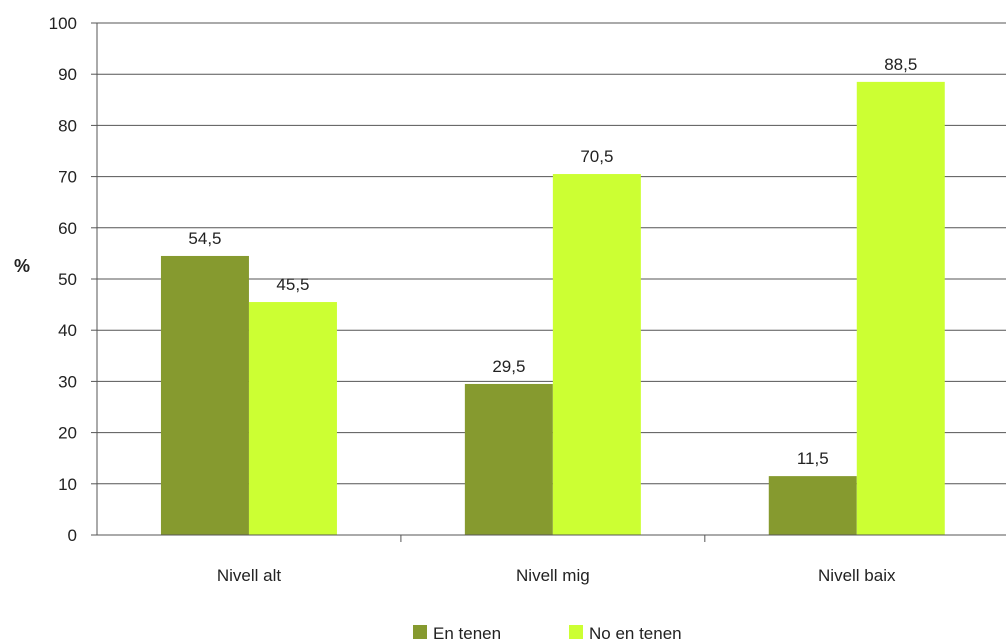 This screenshot has height=644, width=1006. What do you see at coordinates (553, 575) in the screenshot?
I see `category-label: Nivell mig` at bounding box center [553, 575].